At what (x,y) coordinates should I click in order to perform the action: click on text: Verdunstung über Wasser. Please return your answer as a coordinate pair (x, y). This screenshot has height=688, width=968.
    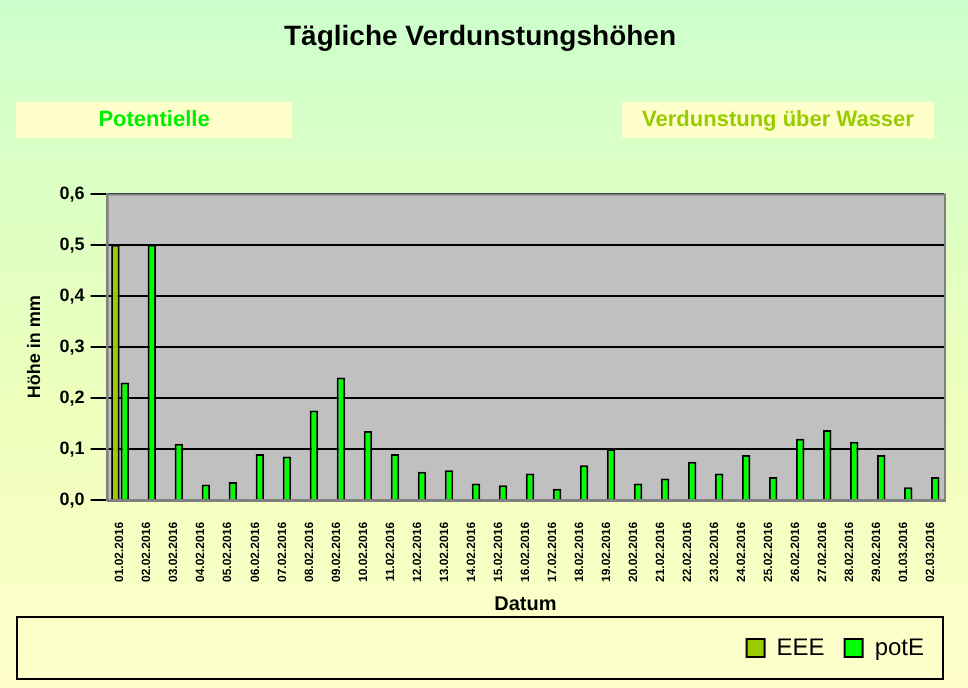
    Looking at the image, I should click on (779, 120).